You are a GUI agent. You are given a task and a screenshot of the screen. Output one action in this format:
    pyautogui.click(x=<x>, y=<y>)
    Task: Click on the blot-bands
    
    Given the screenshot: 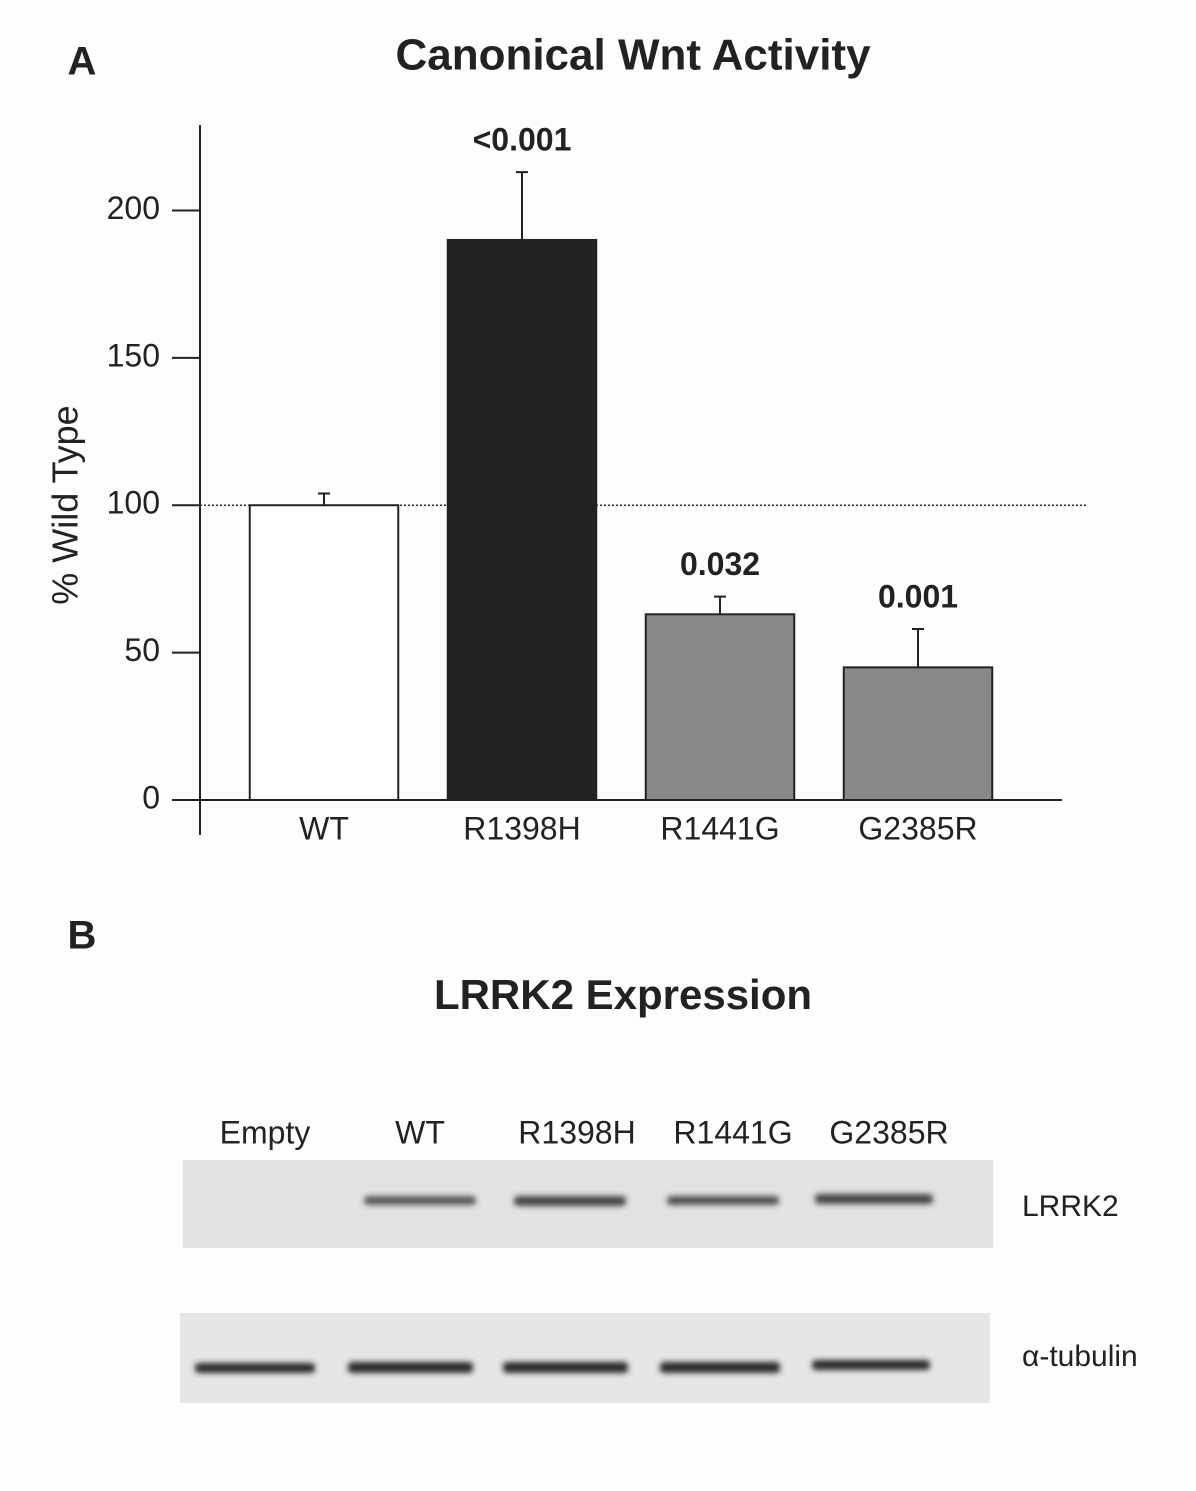 What is the action you would take?
    pyautogui.click(x=564, y=1283)
    